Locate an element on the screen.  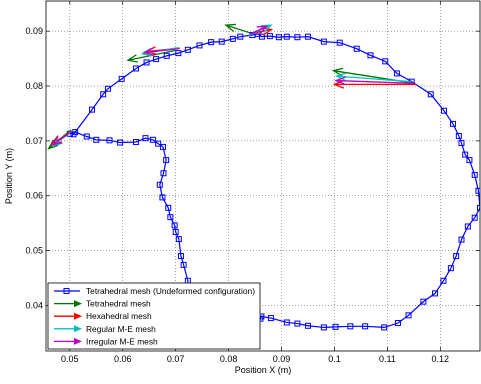
x-tick-label: 0.08 is located at coordinates (229, 359).